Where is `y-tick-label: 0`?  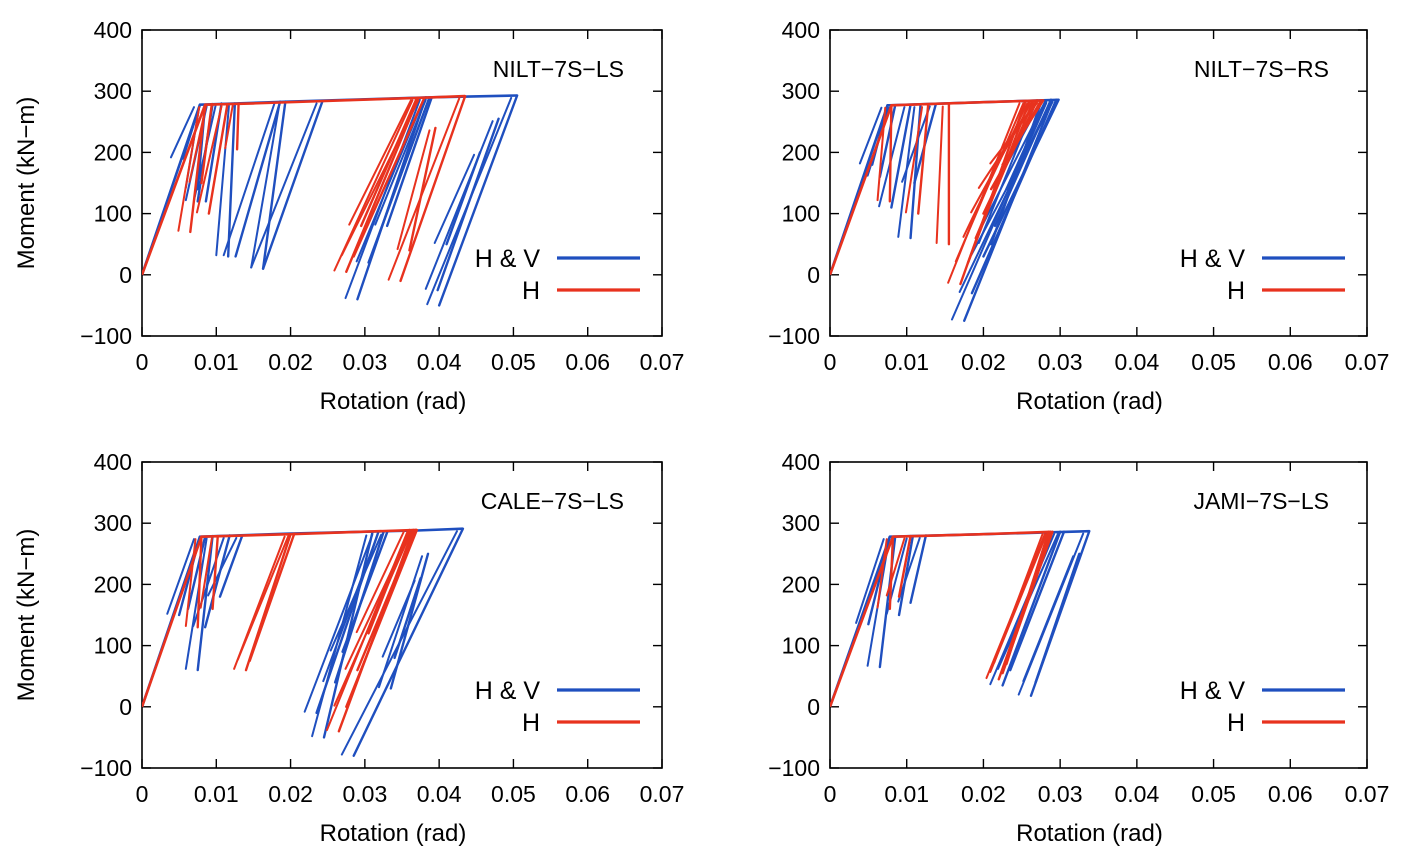
y-tick-label: 0 is located at coordinates (813, 707).